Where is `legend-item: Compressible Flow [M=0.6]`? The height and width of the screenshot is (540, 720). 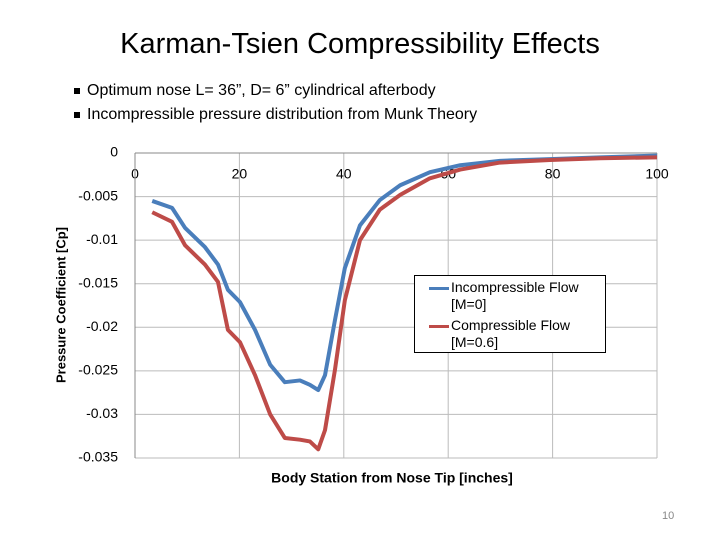
legend-item: Compressible Flow [M=0.6] is located at coordinates (508, 334).